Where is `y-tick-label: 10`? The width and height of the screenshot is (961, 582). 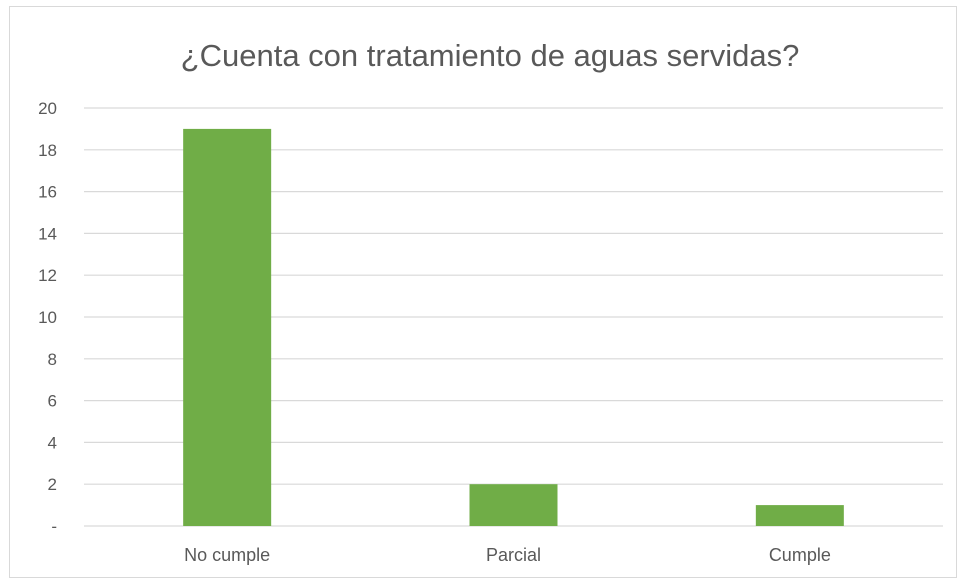
y-tick-label: 10 is located at coordinates (47, 317).